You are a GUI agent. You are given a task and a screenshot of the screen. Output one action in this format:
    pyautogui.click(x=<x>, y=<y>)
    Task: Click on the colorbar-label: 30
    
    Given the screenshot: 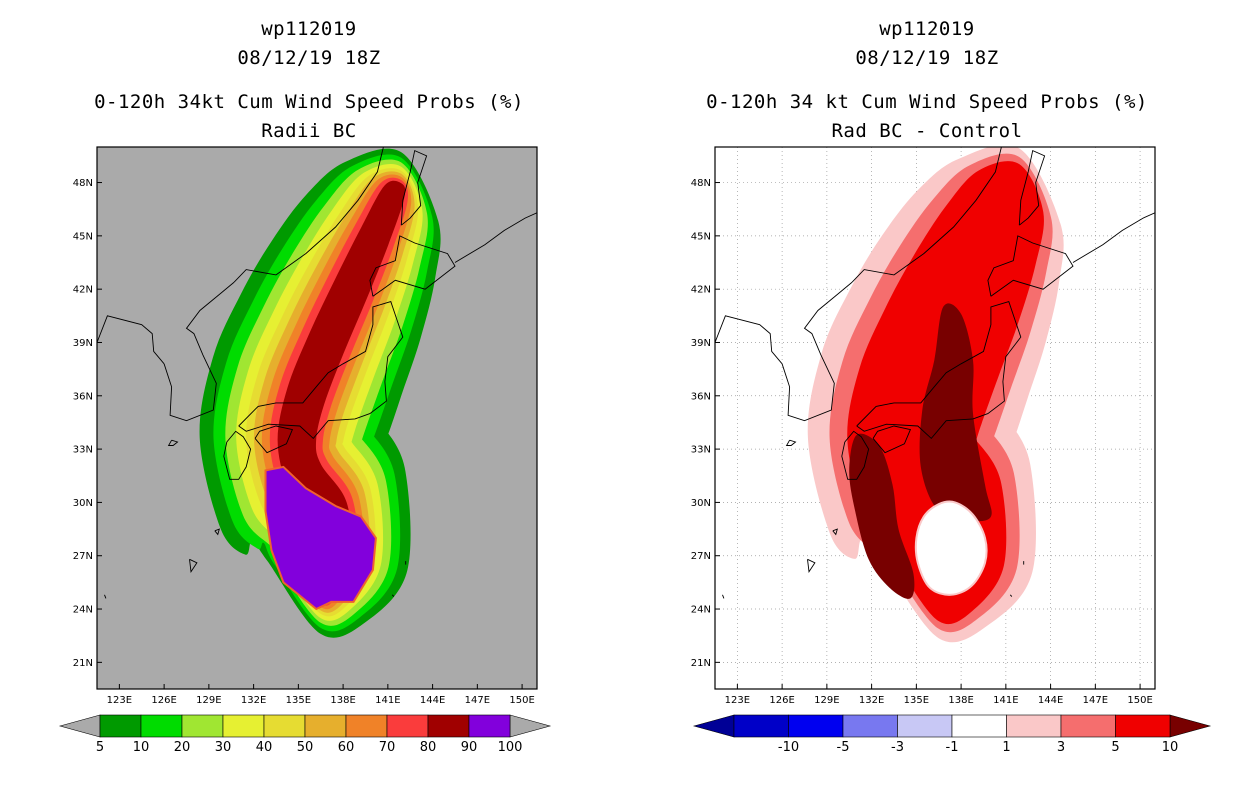 What is the action you would take?
    pyautogui.click(x=223, y=747)
    